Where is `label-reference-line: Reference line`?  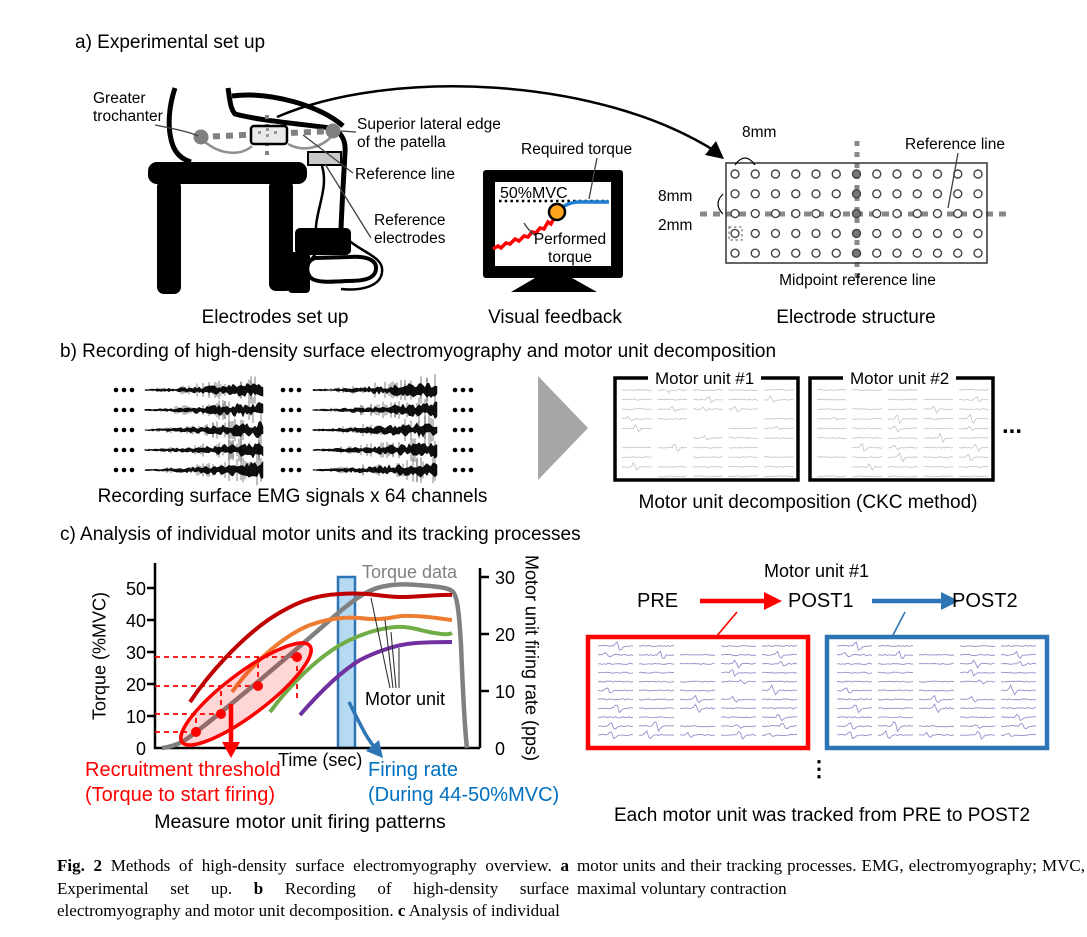
label-reference-line: Reference line is located at coordinates (405, 174).